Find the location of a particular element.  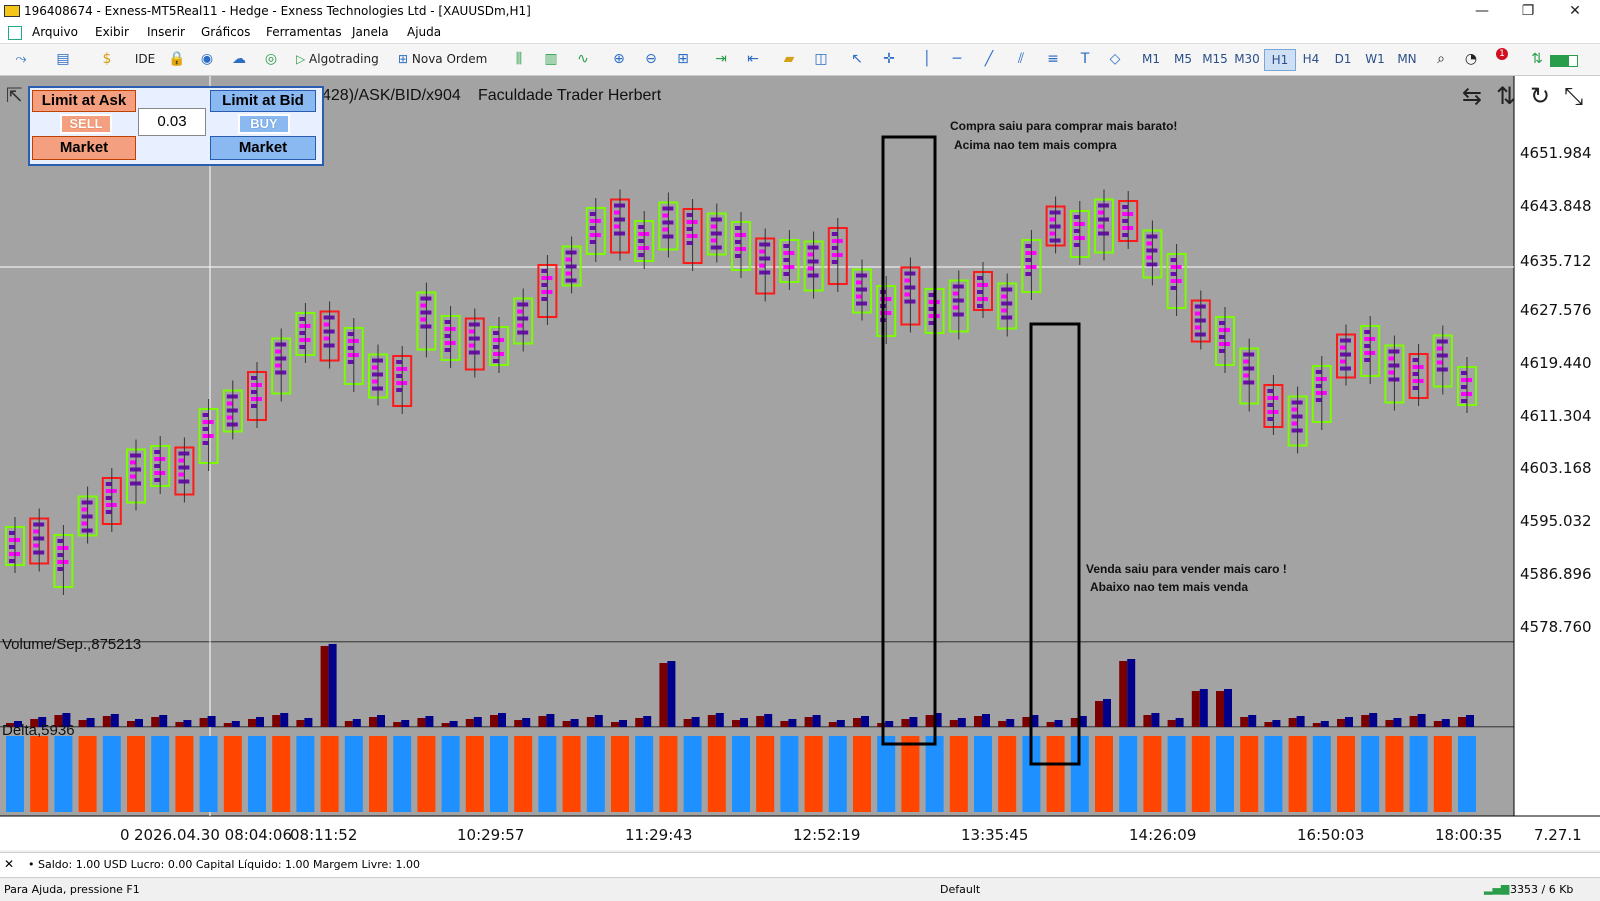

signal-strength-icon: ⇅ is located at coordinates (1537, 59).